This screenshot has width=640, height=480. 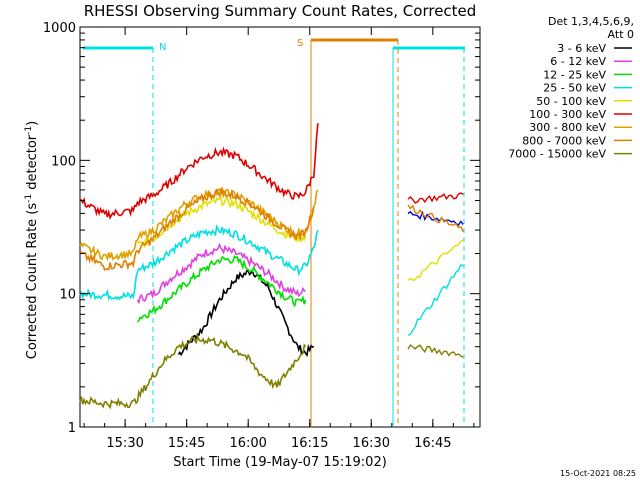 I want to click on x-tick-label: 16:30, so click(x=371, y=443).